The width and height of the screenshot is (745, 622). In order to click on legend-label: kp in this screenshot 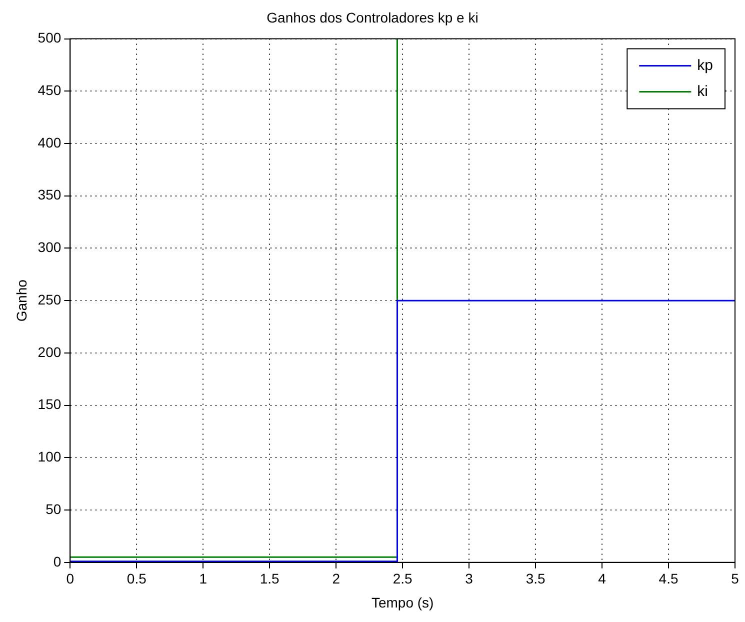, I will do `click(705, 65)`.